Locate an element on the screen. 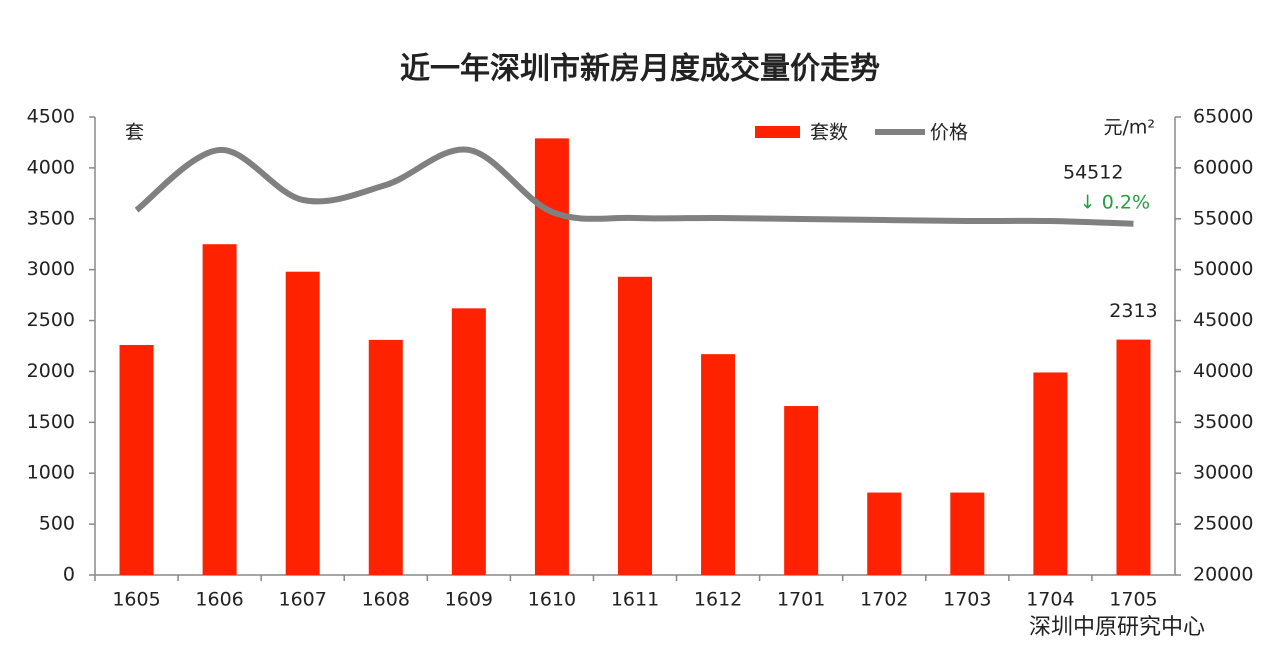 This screenshot has width=1280, height=652. x-tick-label: 1609 is located at coordinates (469, 600).